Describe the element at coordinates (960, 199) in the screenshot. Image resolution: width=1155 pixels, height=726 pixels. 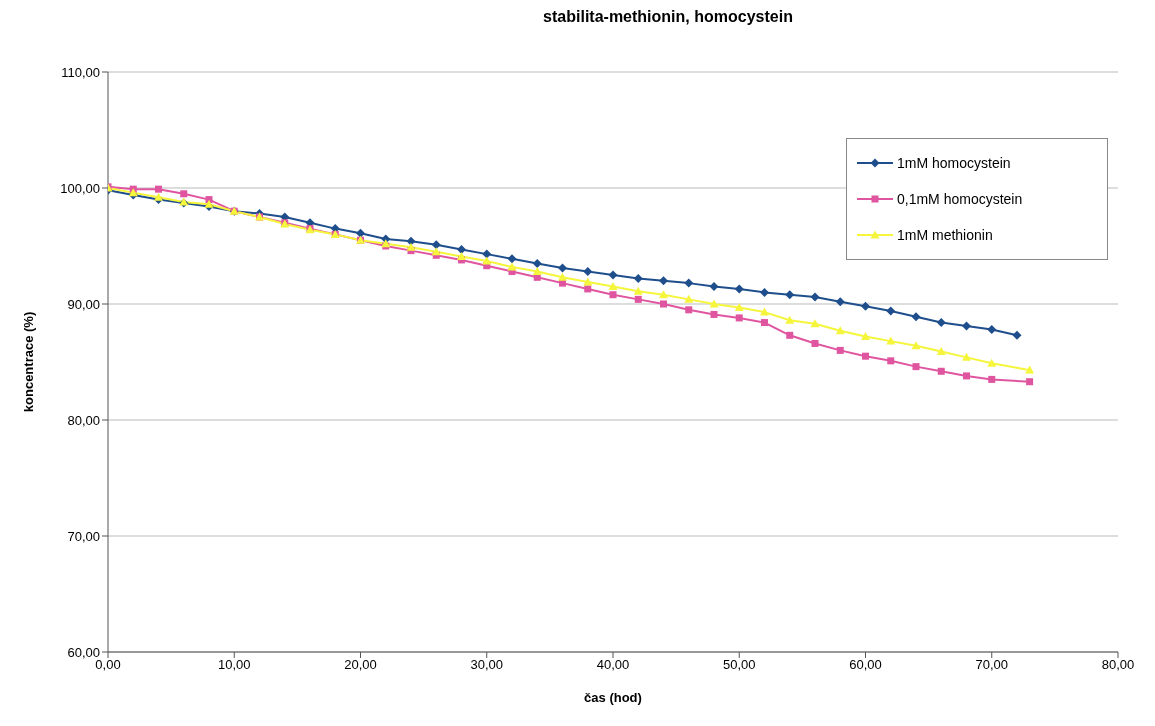
I see `legend-label: 0,1mM homocystein` at that location.